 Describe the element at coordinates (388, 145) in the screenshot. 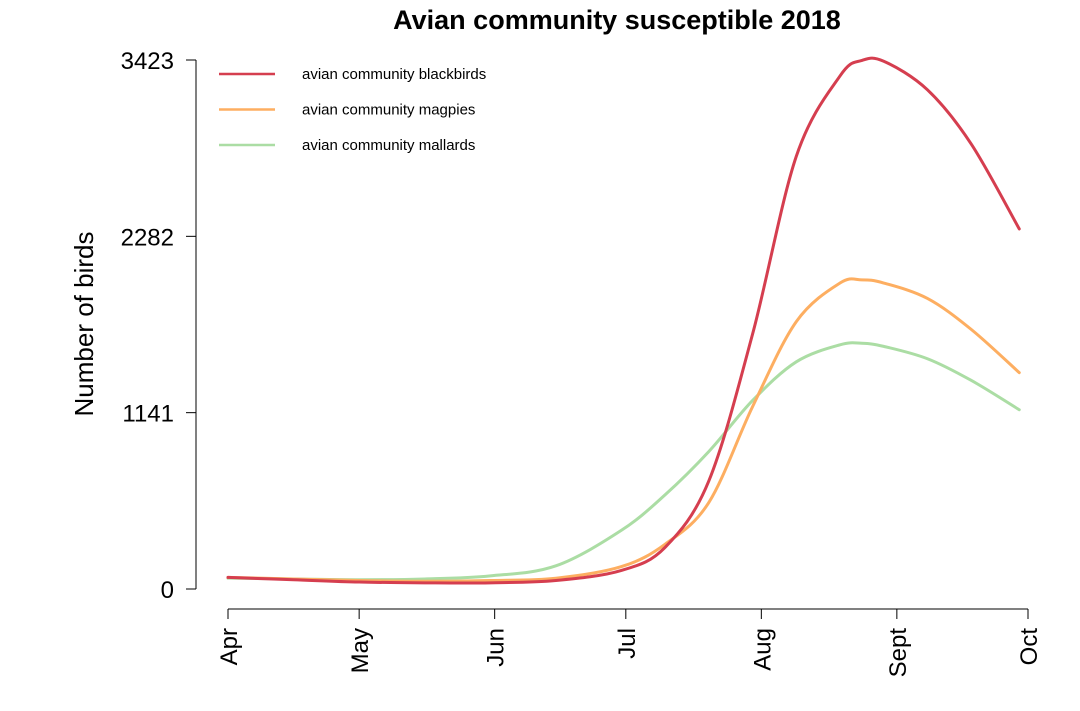

I see `legend-label: avian community mallards` at that location.